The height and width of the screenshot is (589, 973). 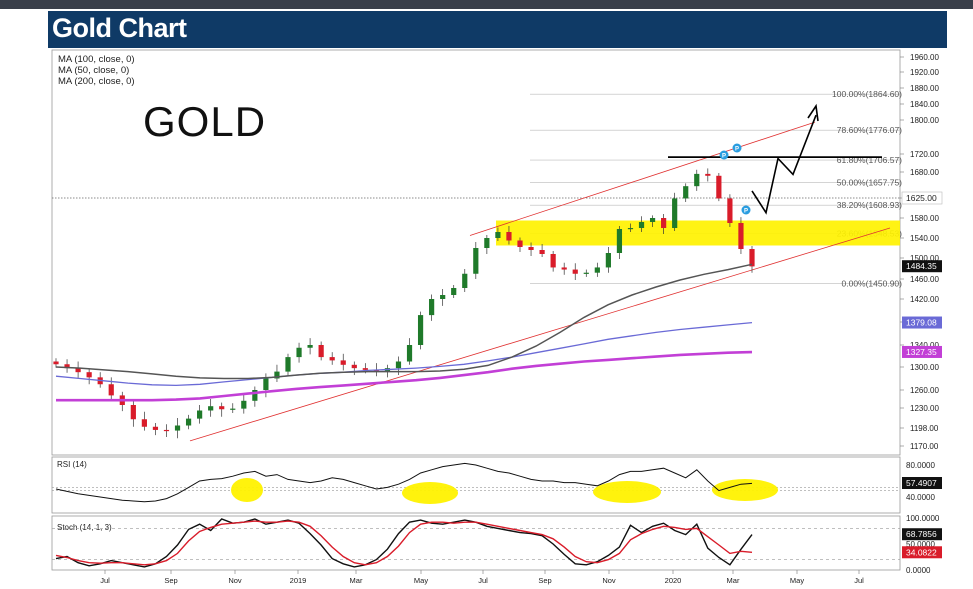 I want to click on y-tick-label: 1420.00, so click(x=924, y=299).